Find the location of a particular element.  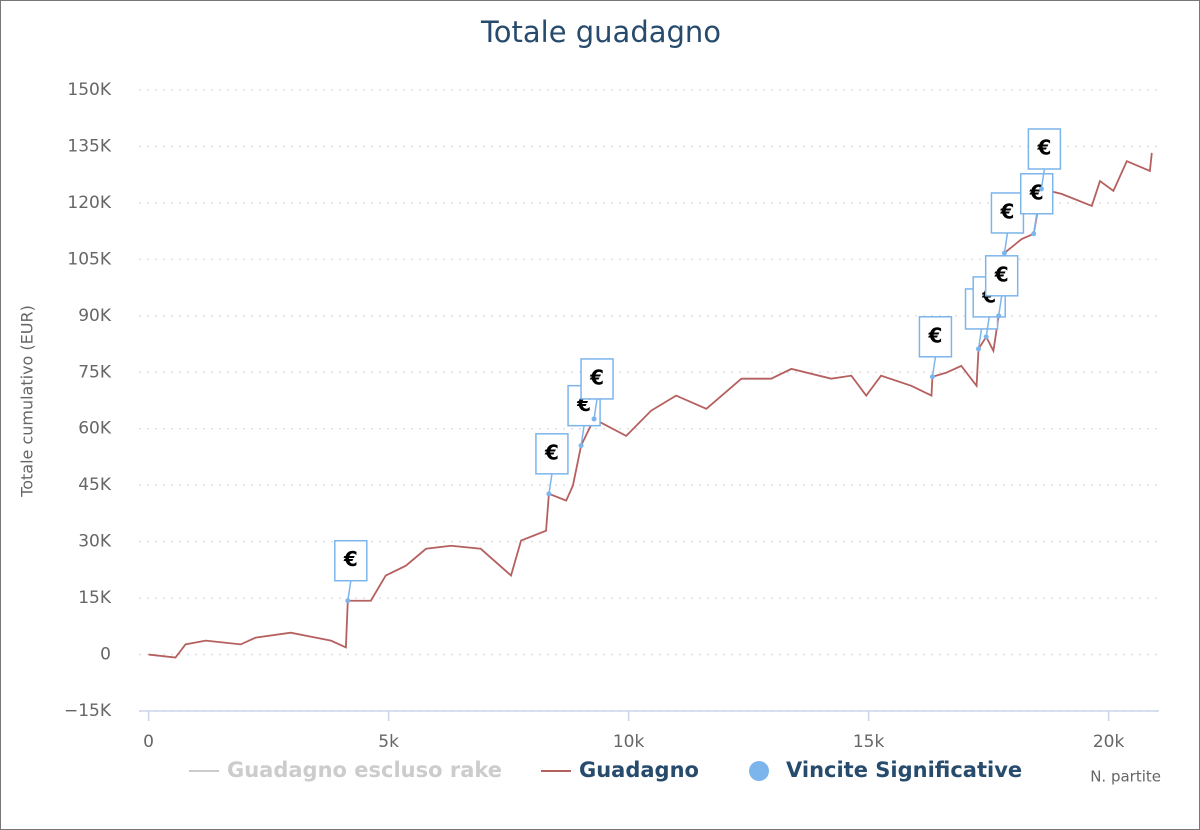

chart-title: Totale guadagno is located at coordinates (600, 32).